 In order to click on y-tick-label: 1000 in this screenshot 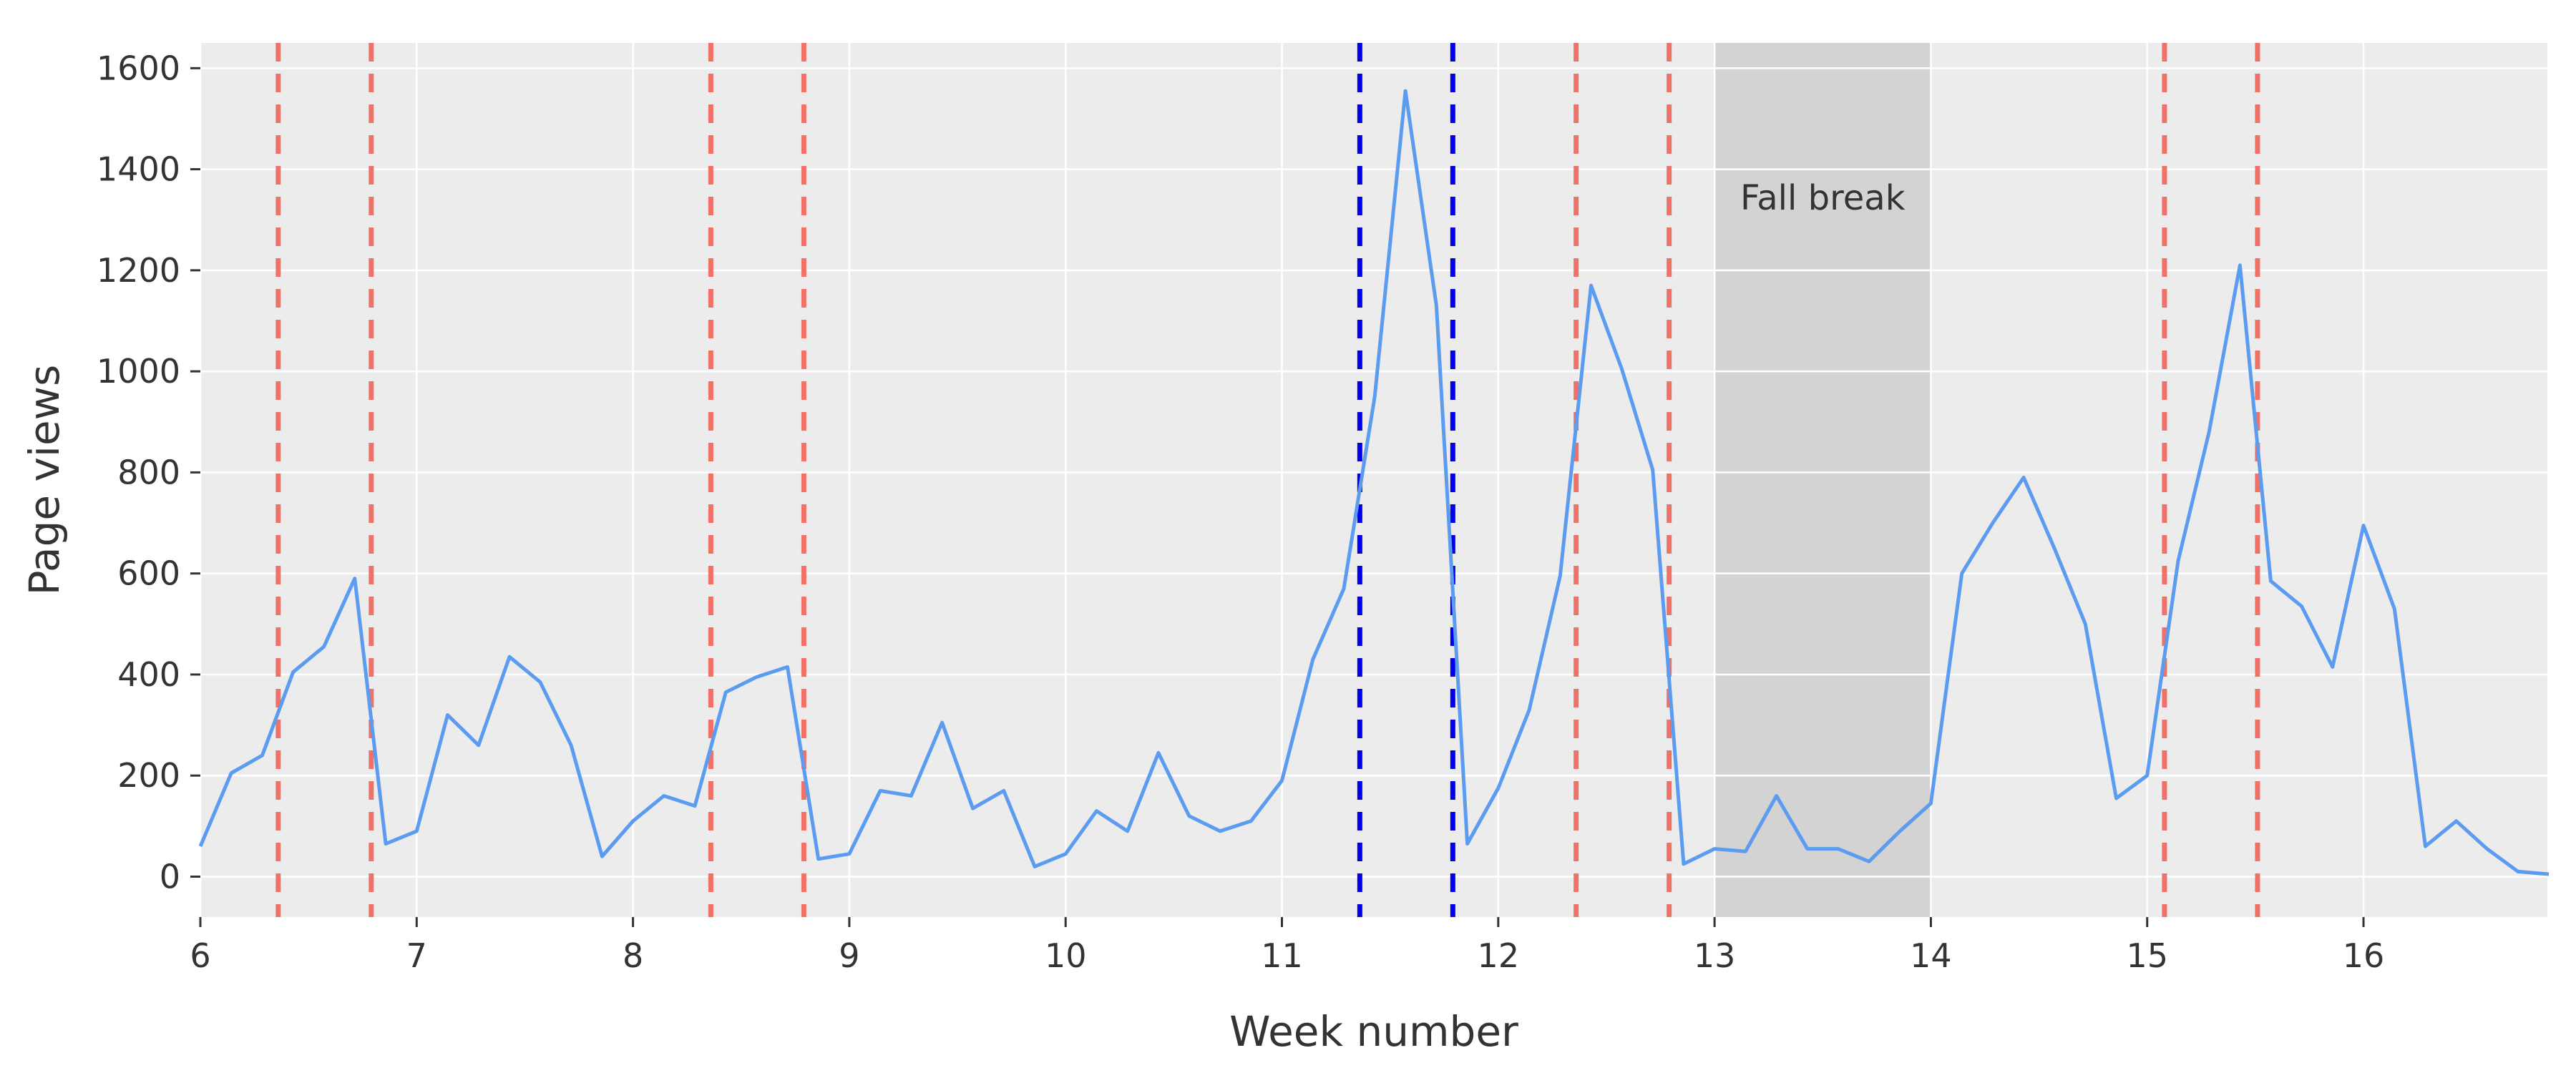, I will do `click(138, 372)`.